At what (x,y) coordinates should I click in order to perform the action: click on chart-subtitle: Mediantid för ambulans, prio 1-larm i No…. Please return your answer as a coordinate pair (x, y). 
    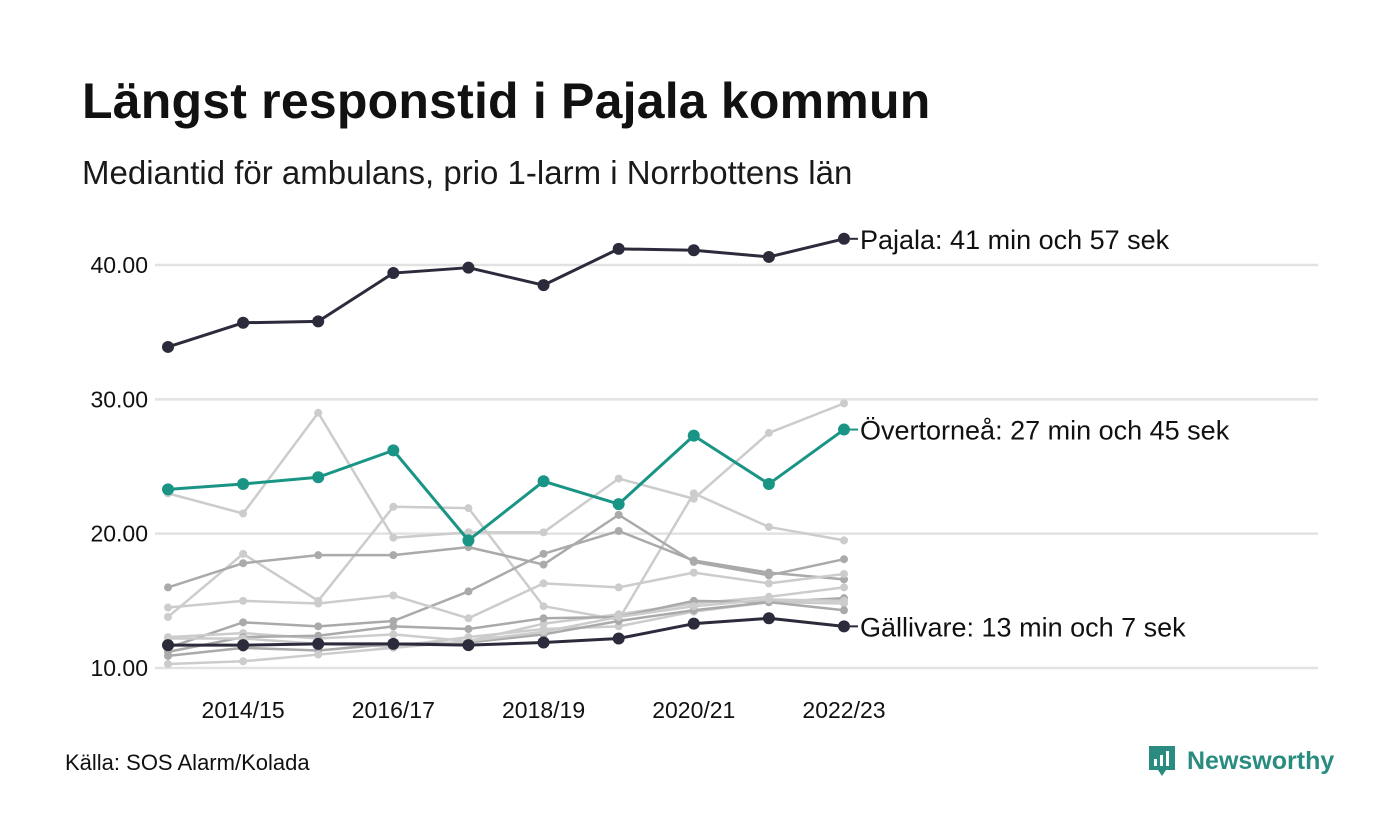
    Looking at the image, I should click on (467, 172).